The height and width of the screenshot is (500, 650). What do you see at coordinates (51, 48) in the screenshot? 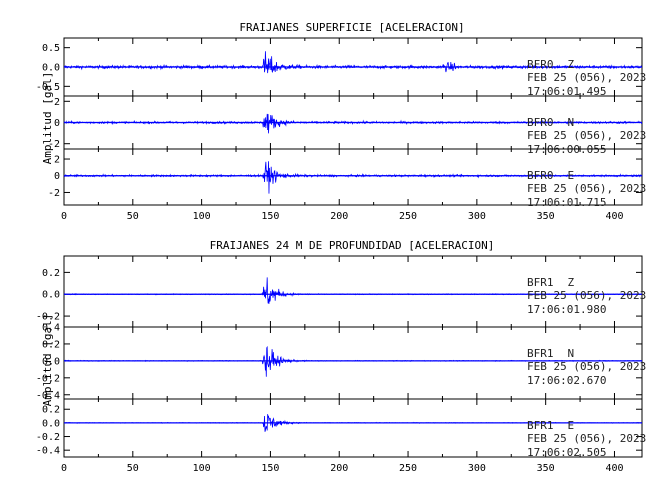
I see `y-tick-label: 0.5` at bounding box center [51, 48].